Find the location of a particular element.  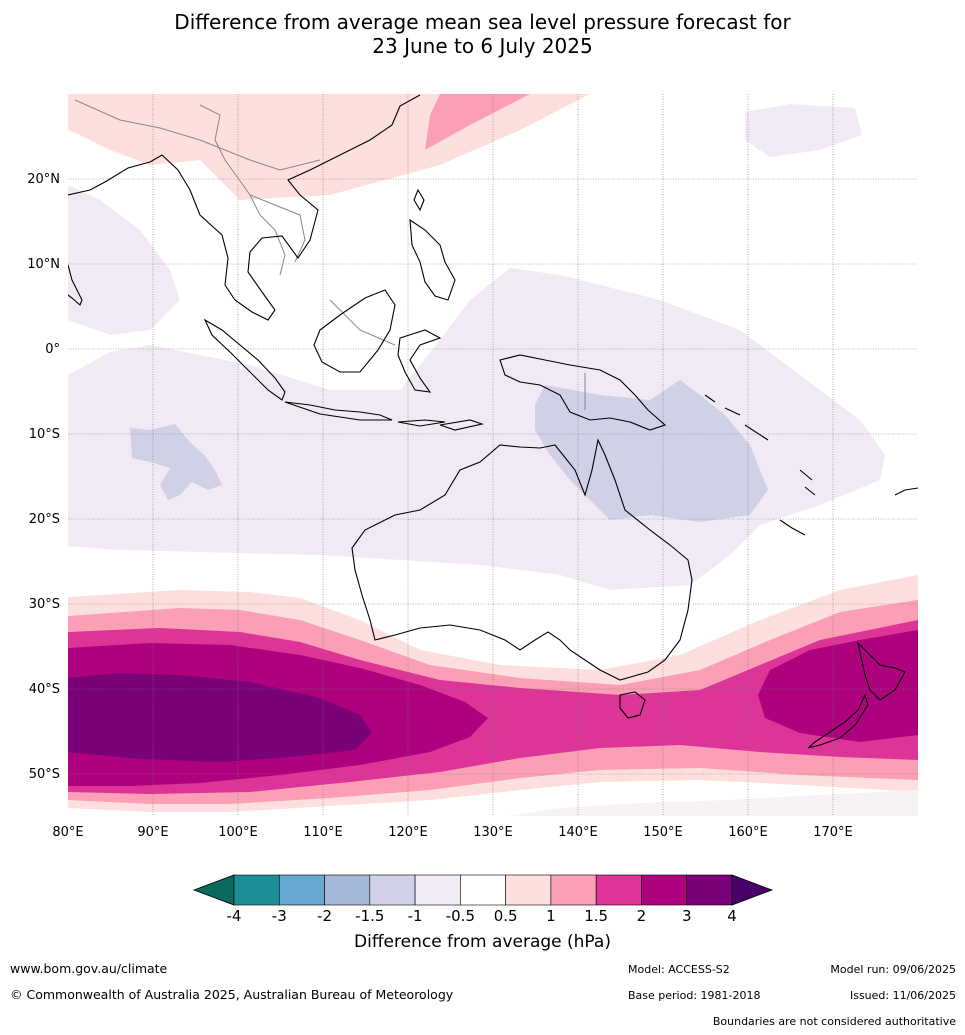

footer-issued: Issued: 11/06/2025 is located at coordinates (902, 995).